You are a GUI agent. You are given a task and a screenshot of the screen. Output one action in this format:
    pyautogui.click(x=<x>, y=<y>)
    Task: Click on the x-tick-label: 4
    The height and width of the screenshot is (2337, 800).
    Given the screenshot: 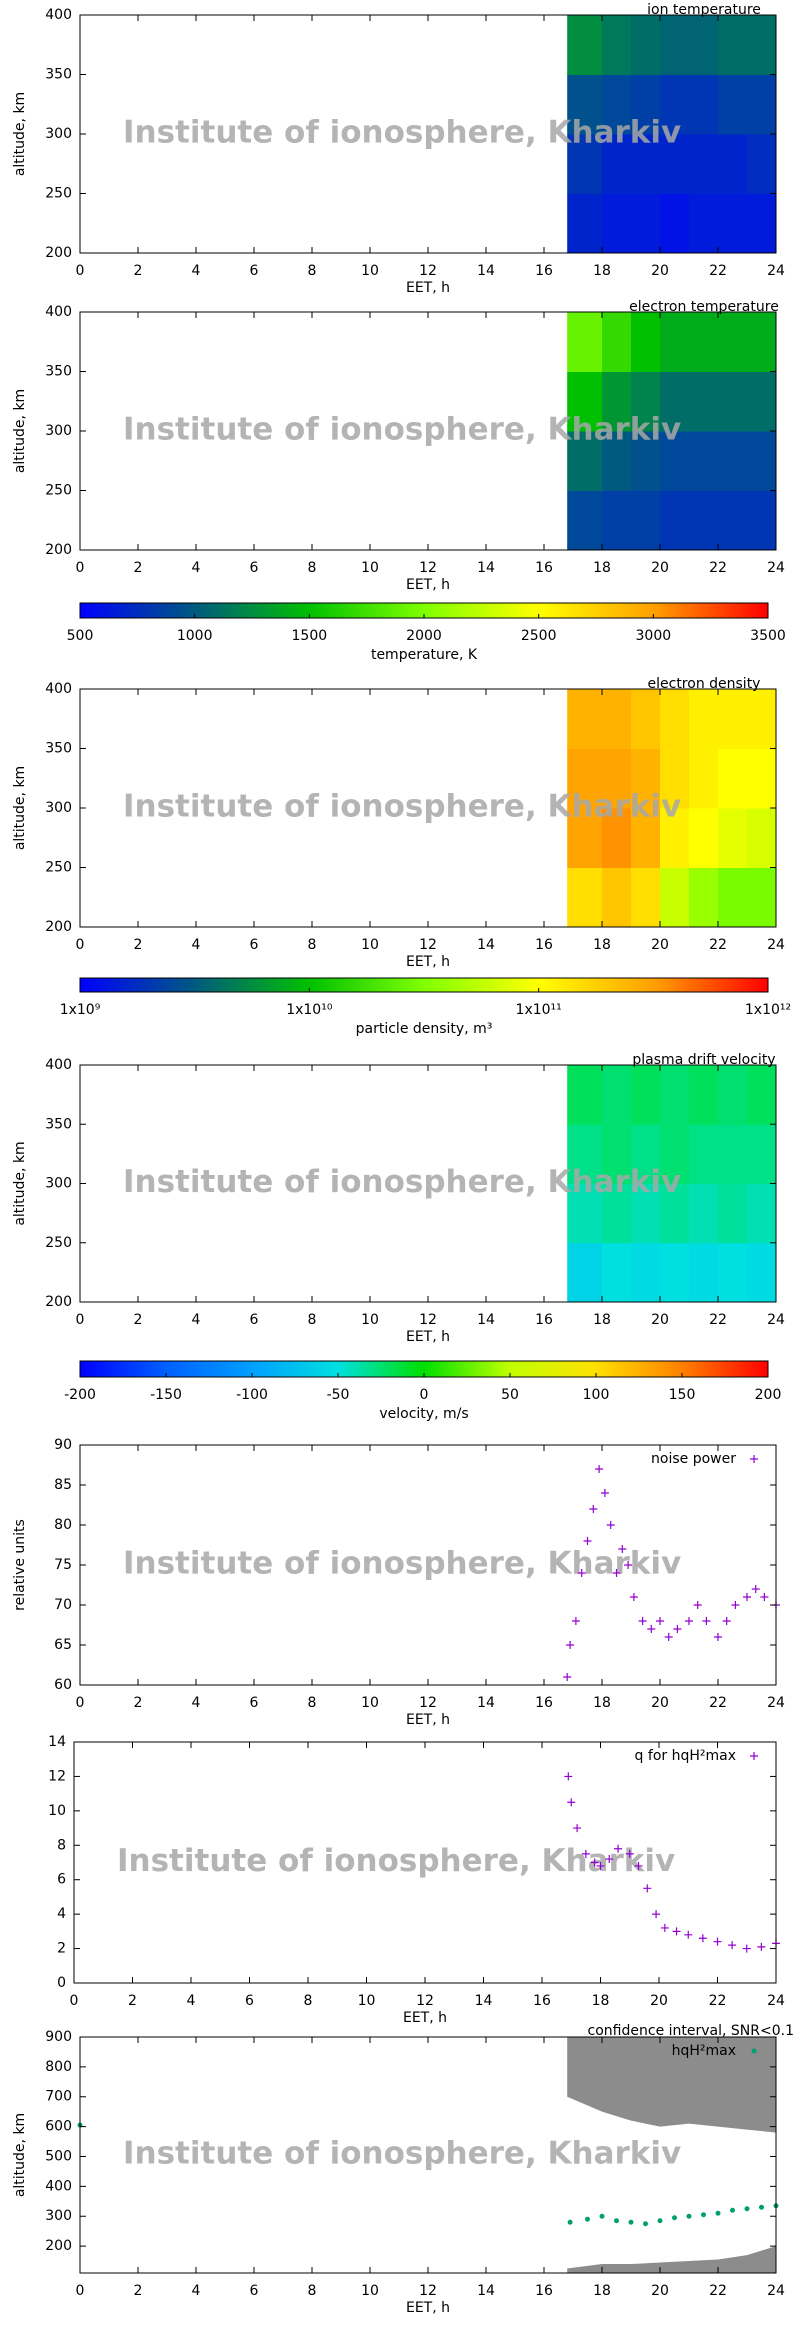 What is the action you would take?
    pyautogui.click(x=196, y=2291)
    